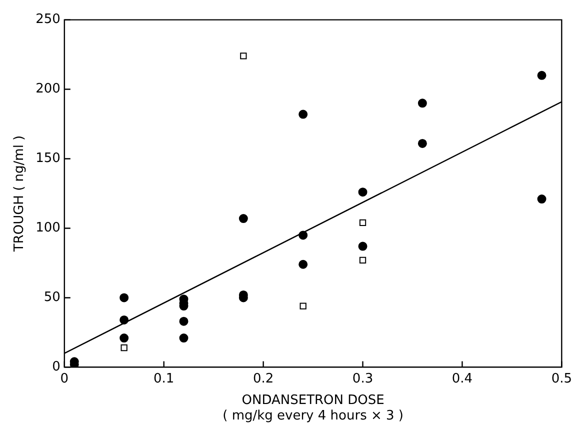 The image size is (584, 436). What do you see at coordinates (56, 367) in the screenshot?
I see `y-tick-label: 0` at bounding box center [56, 367].